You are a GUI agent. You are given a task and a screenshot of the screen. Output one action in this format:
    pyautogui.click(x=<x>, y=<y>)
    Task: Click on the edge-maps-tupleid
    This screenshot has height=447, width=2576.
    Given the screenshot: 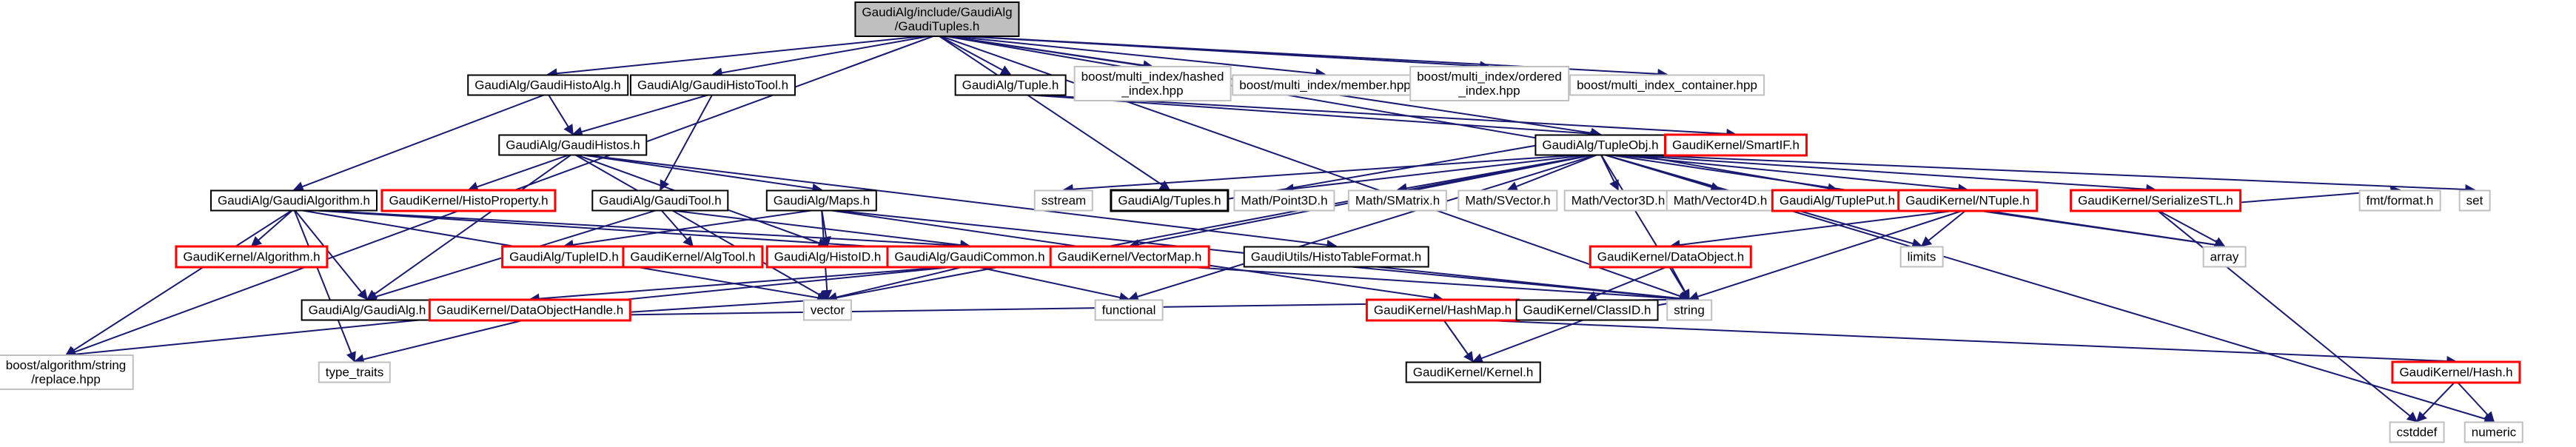 What is the action you would take?
    pyautogui.click(x=692, y=229)
    